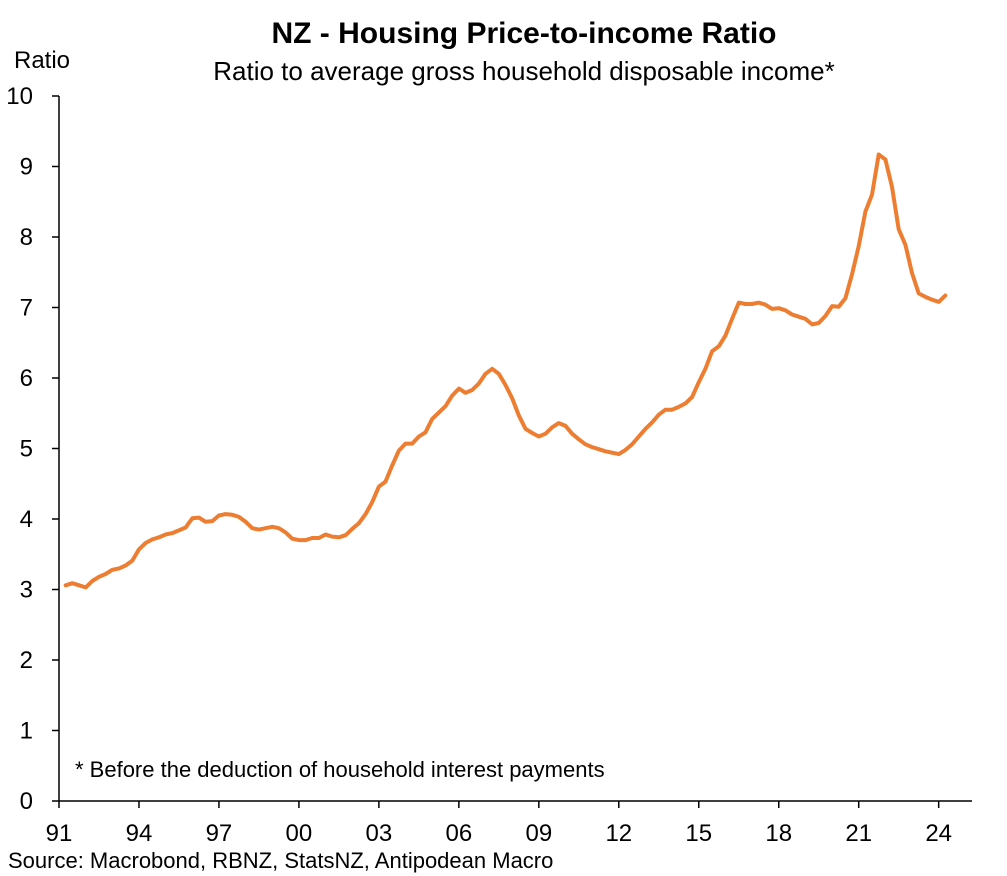 Image resolution: width=1007 pixels, height=876 pixels. Describe the element at coordinates (26, 308) in the screenshot. I see `y-tick-label: 7` at that location.